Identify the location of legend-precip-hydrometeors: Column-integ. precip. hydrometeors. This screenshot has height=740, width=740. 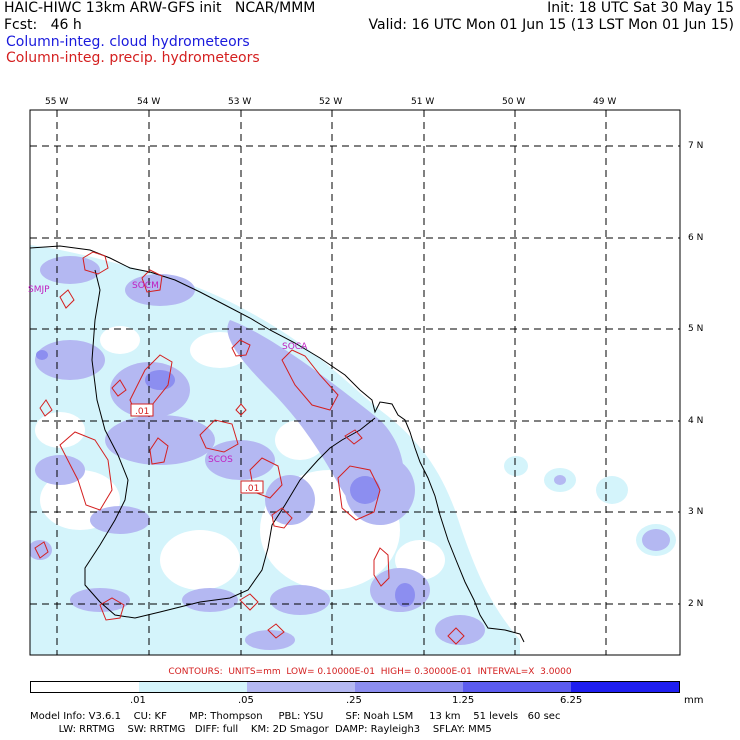
(133, 58).